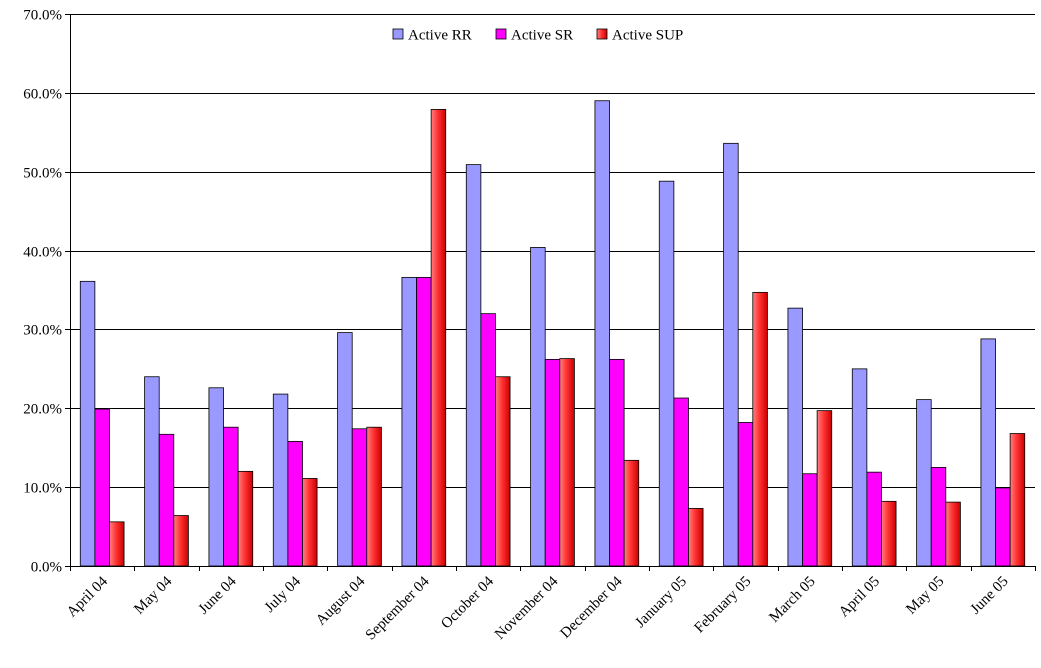 The height and width of the screenshot is (668, 1041). What do you see at coordinates (283, 594) in the screenshot?
I see `x-tick-label: July 04` at bounding box center [283, 594].